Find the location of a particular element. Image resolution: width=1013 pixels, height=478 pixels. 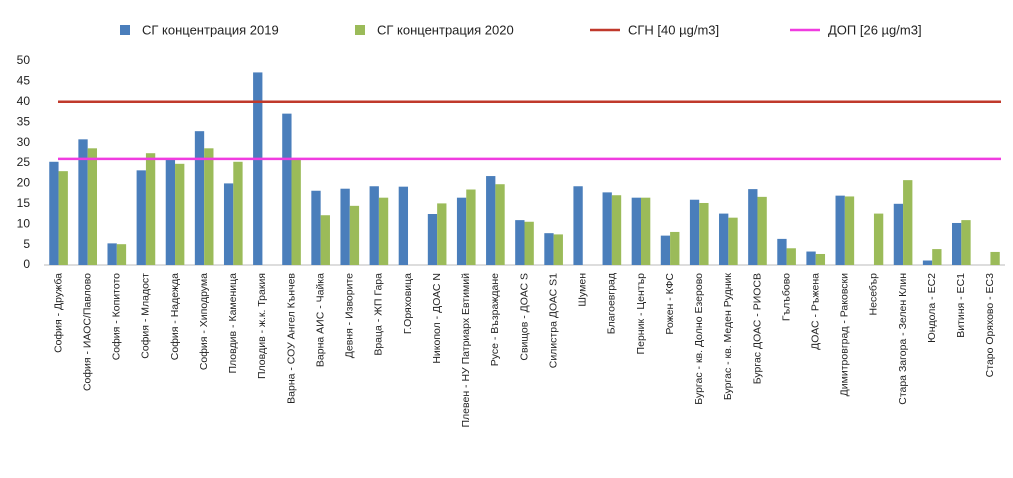

x-tick-label: Плевен - НУ Патриарх Евтимий is located at coordinates (466, 350).